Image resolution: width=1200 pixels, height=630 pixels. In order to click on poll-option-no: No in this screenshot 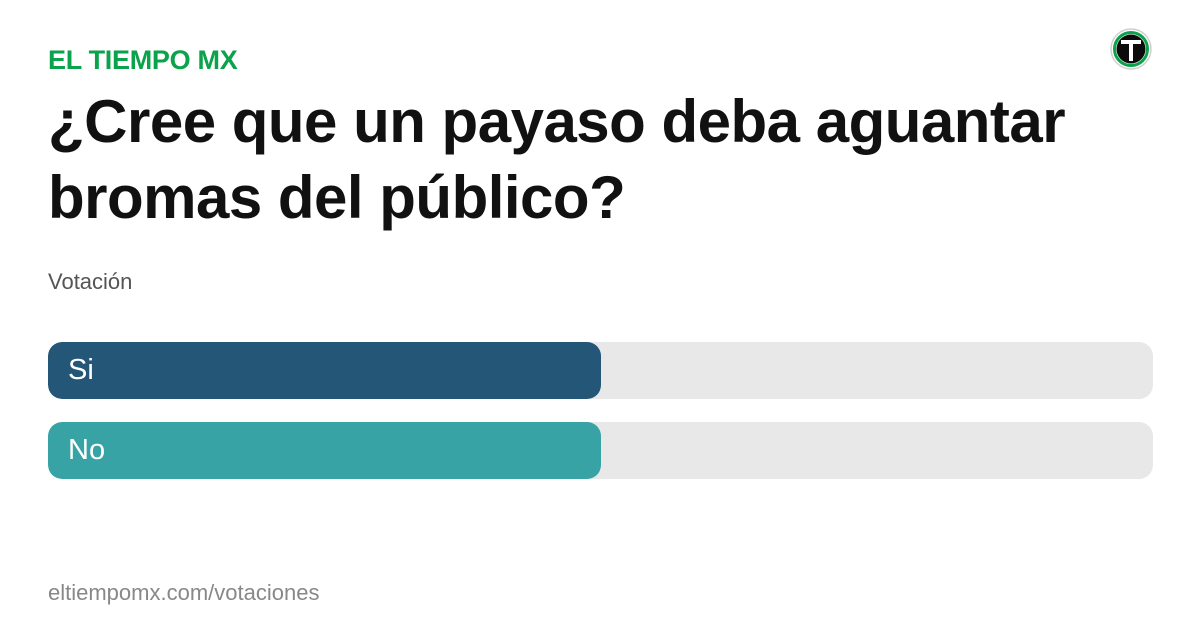, I will do `click(600, 450)`.